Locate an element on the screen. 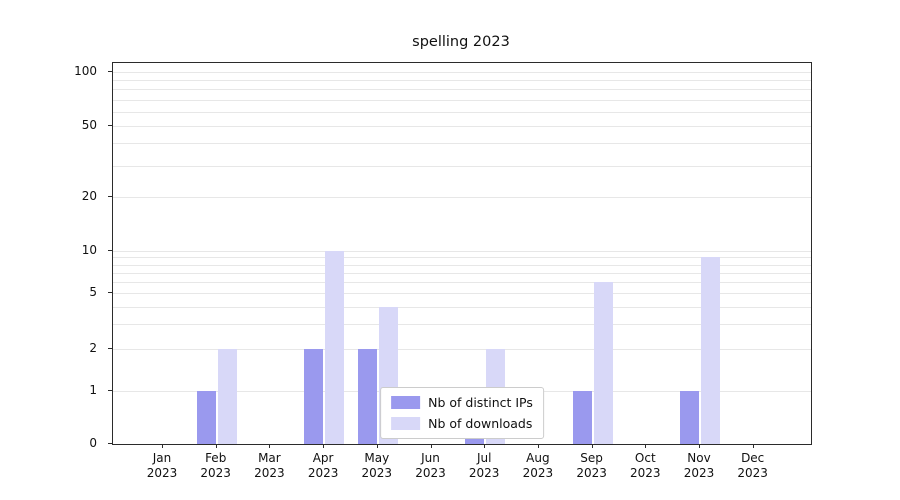  x-tick-label: Jun 2023 is located at coordinates (430, 465).